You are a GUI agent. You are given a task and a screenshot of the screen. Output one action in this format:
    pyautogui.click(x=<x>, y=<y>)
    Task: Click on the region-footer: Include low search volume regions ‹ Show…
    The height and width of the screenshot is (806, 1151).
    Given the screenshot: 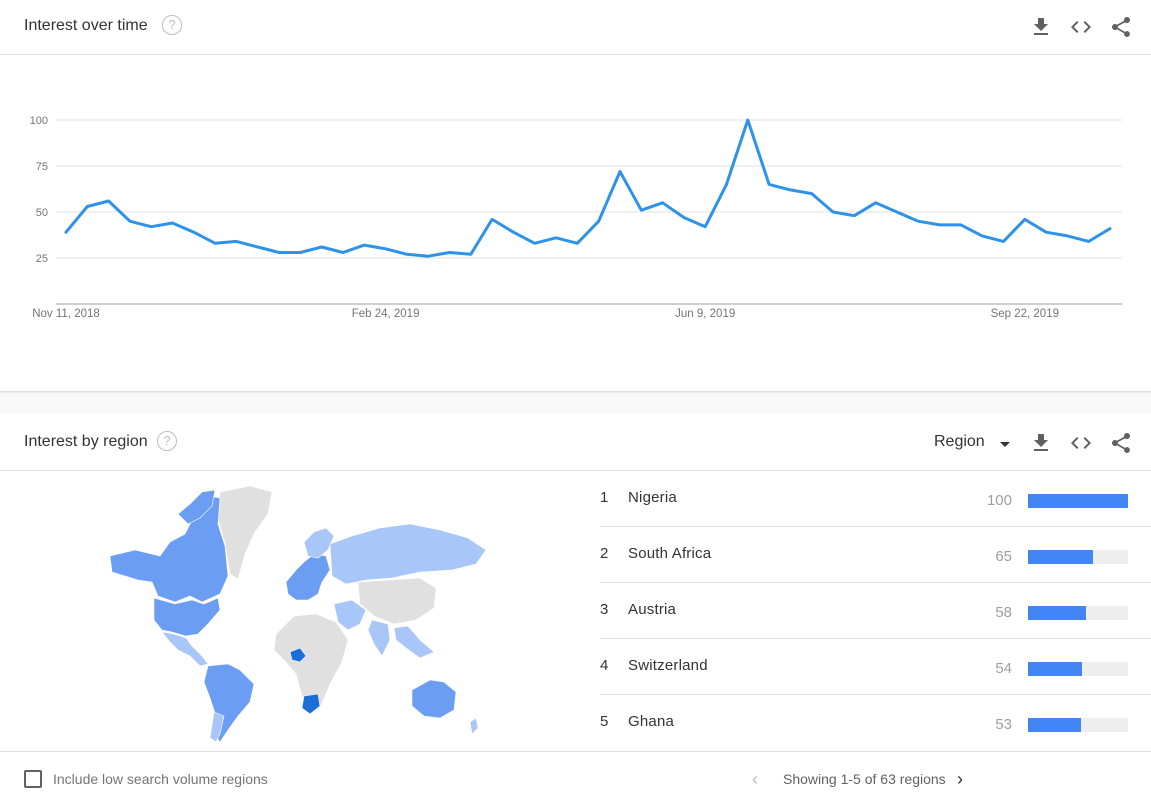 What is the action you would take?
    pyautogui.click(x=575, y=778)
    